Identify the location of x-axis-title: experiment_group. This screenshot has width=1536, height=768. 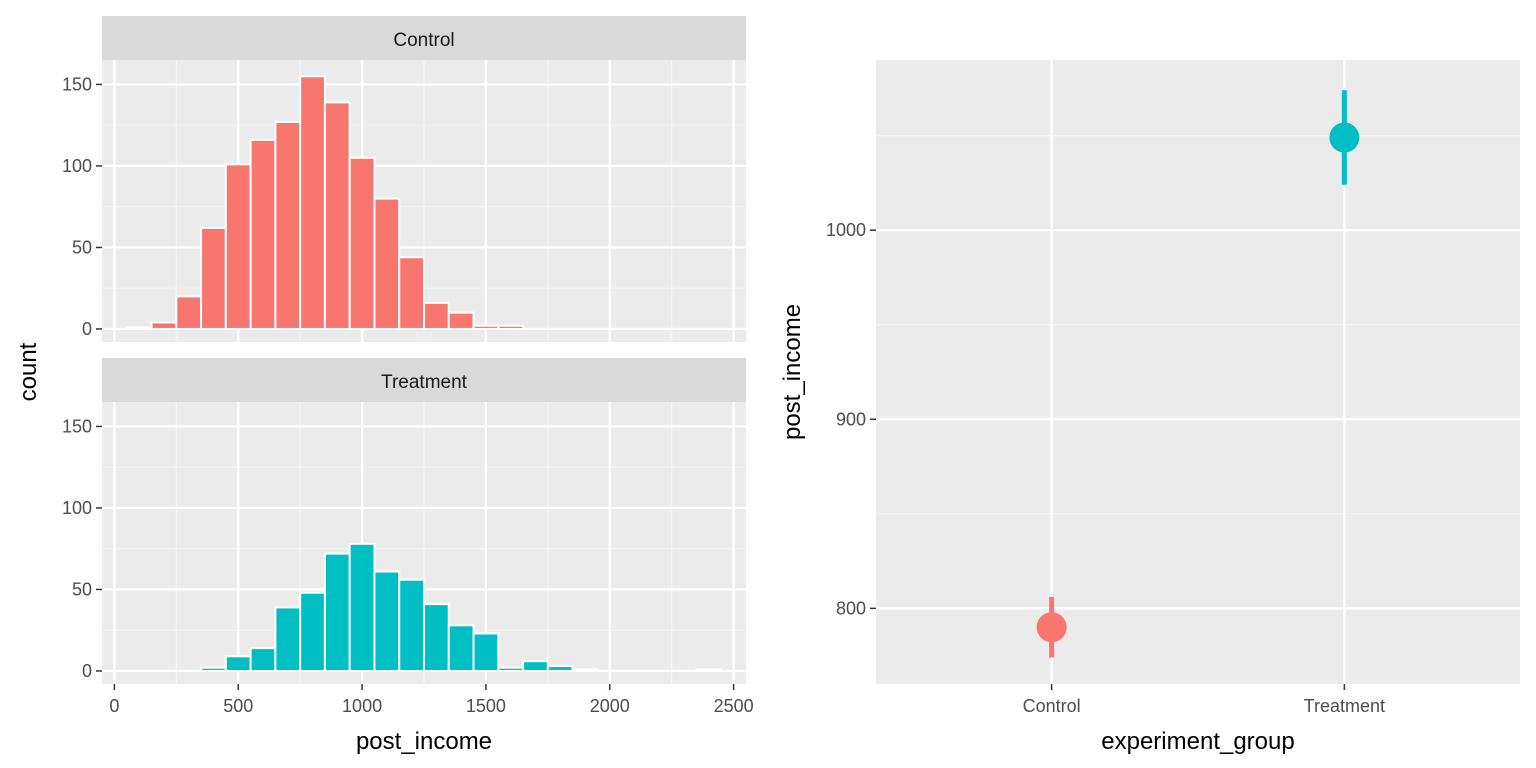
(1197, 741).